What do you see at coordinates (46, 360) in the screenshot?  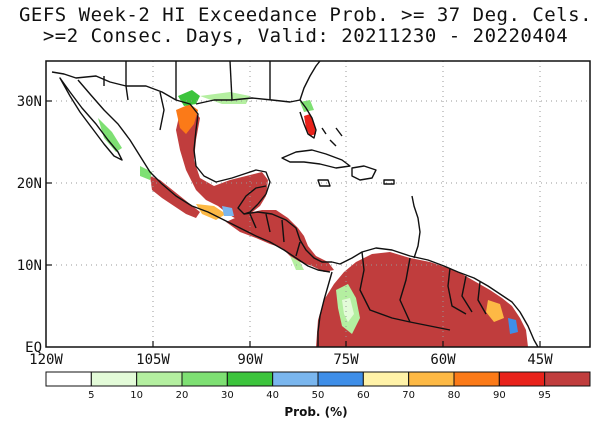 I see `lon-tick-120w: 120W` at bounding box center [46, 360].